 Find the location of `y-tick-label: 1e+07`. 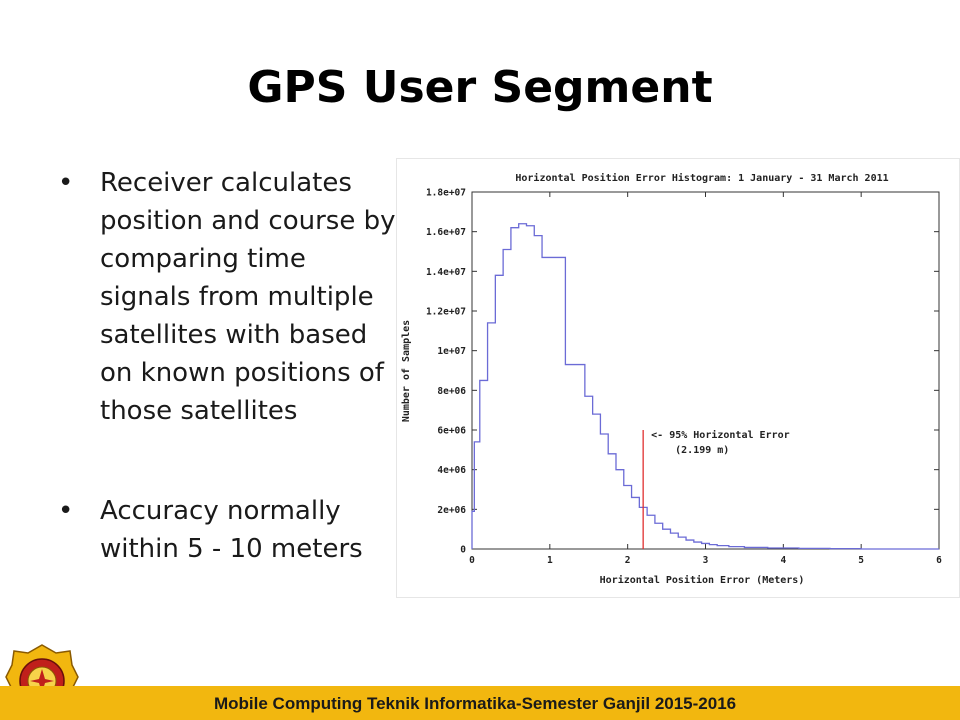

y-tick-label: 1e+07 is located at coordinates (451, 351).